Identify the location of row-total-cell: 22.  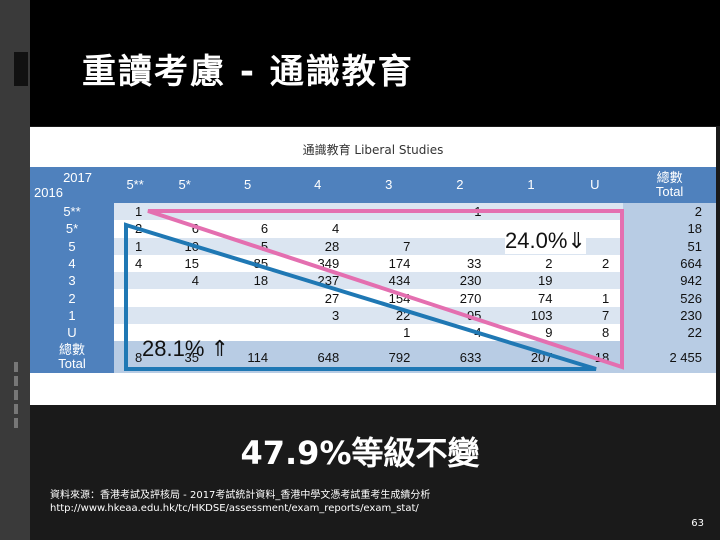
(669, 333).